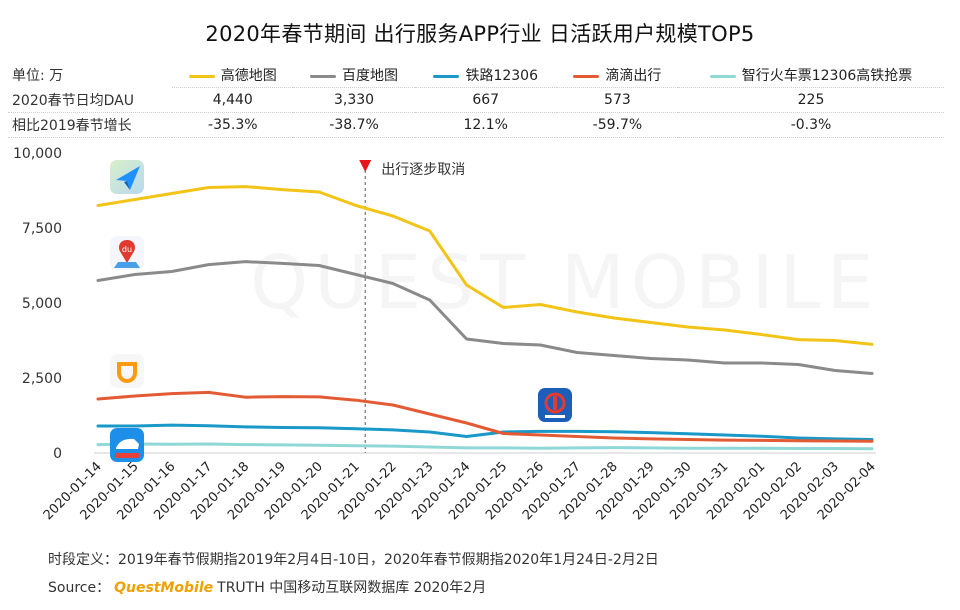  What do you see at coordinates (722, 76) in the screenshot?
I see `legend-swatch-zhixing` at bounding box center [722, 76].